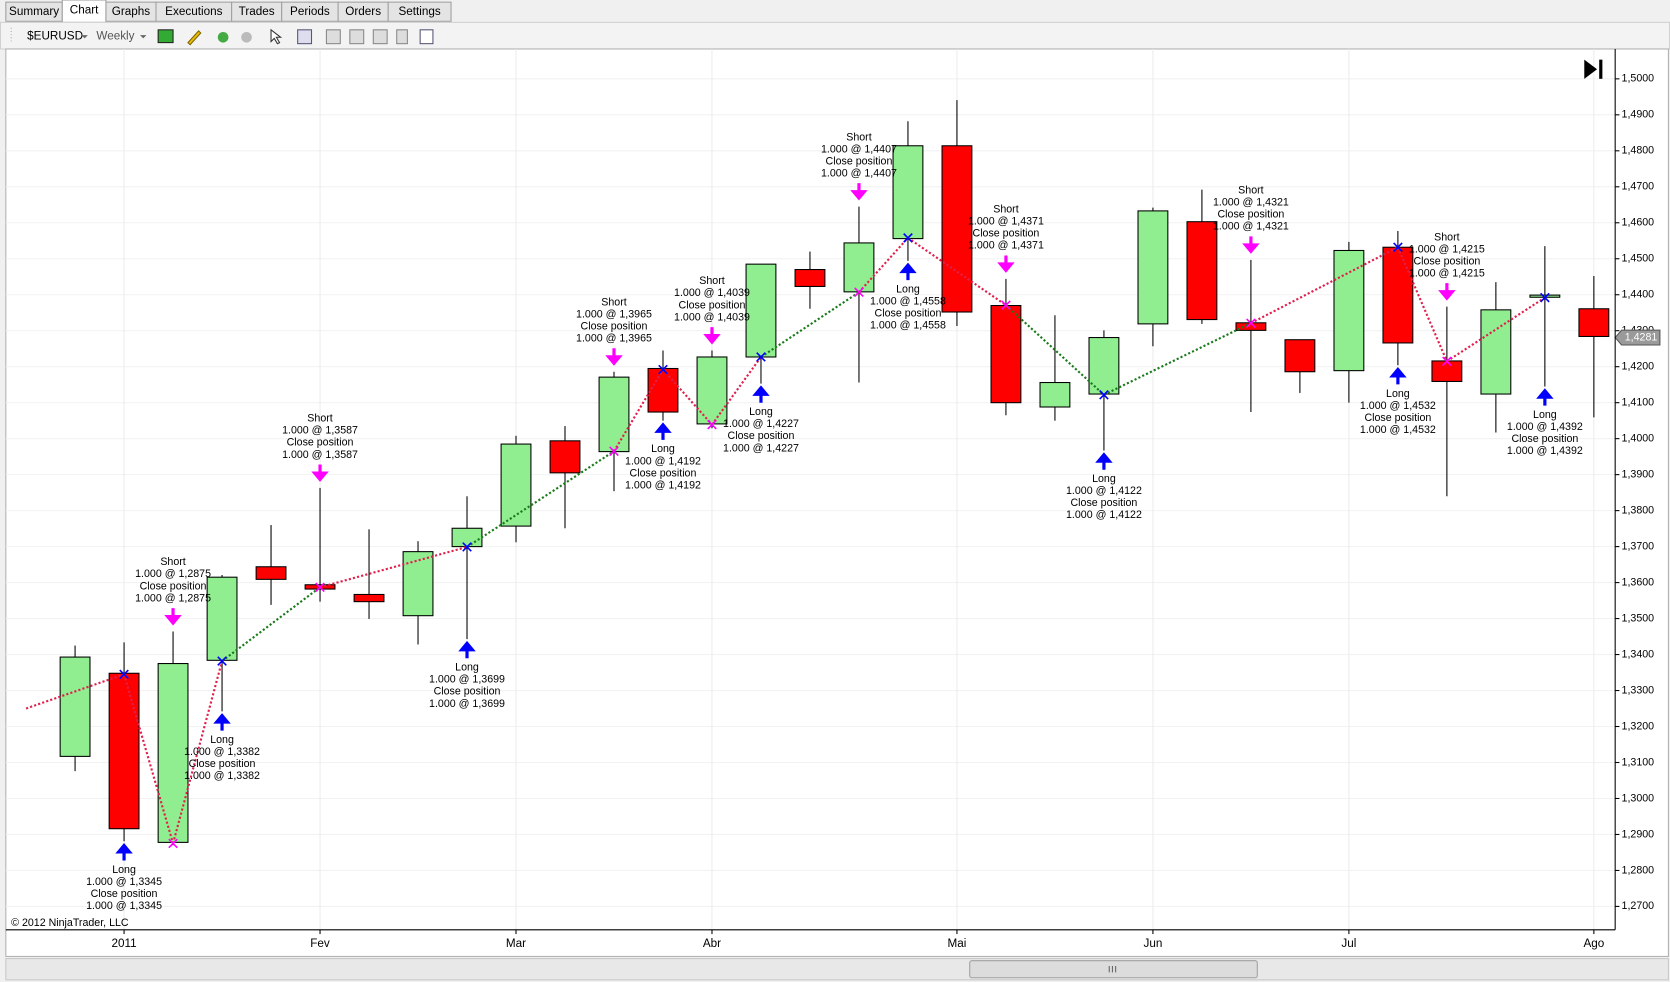 This screenshot has height=982, width=1670. What do you see at coordinates (1251, 227) in the screenshot?
I see `trade-label: 1.000 @ 1,4321` at bounding box center [1251, 227].